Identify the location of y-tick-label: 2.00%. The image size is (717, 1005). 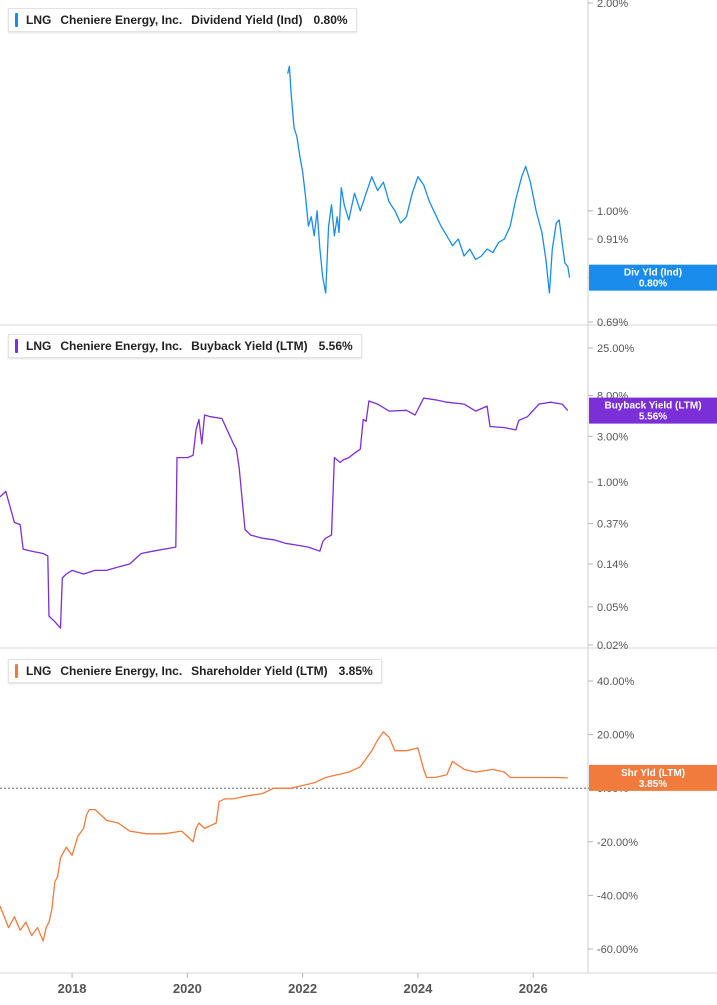
(612, 5).